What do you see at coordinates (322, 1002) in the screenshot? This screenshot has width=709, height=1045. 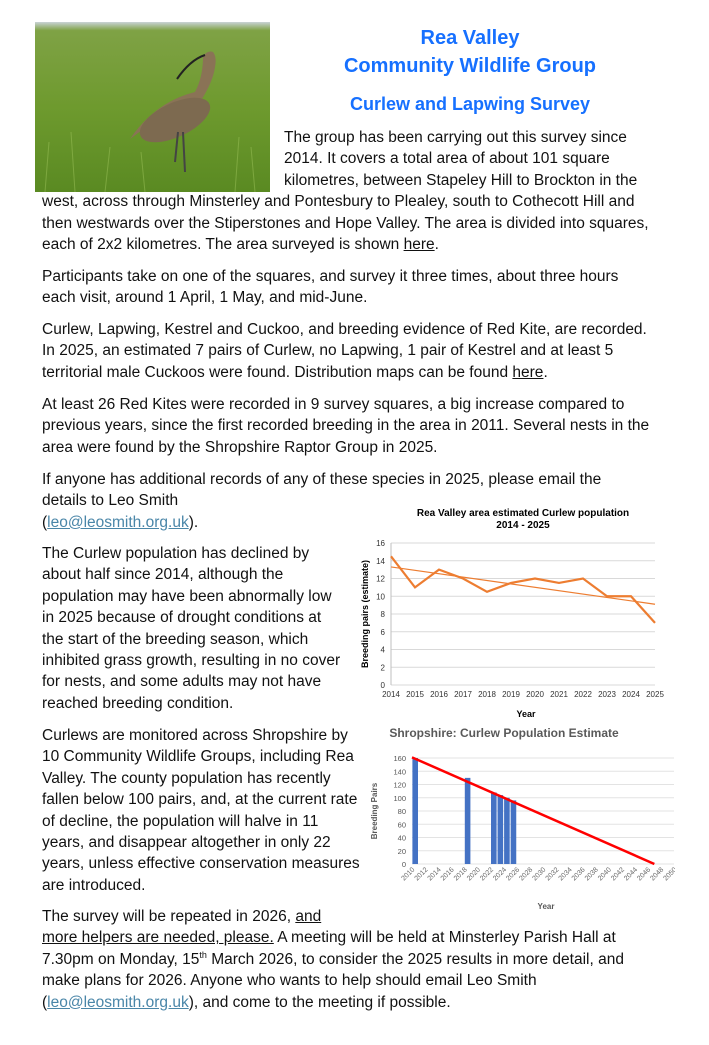 I see `meeting-text-end: , and come to the meeting if possible.` at bounding box center [322, 1002].